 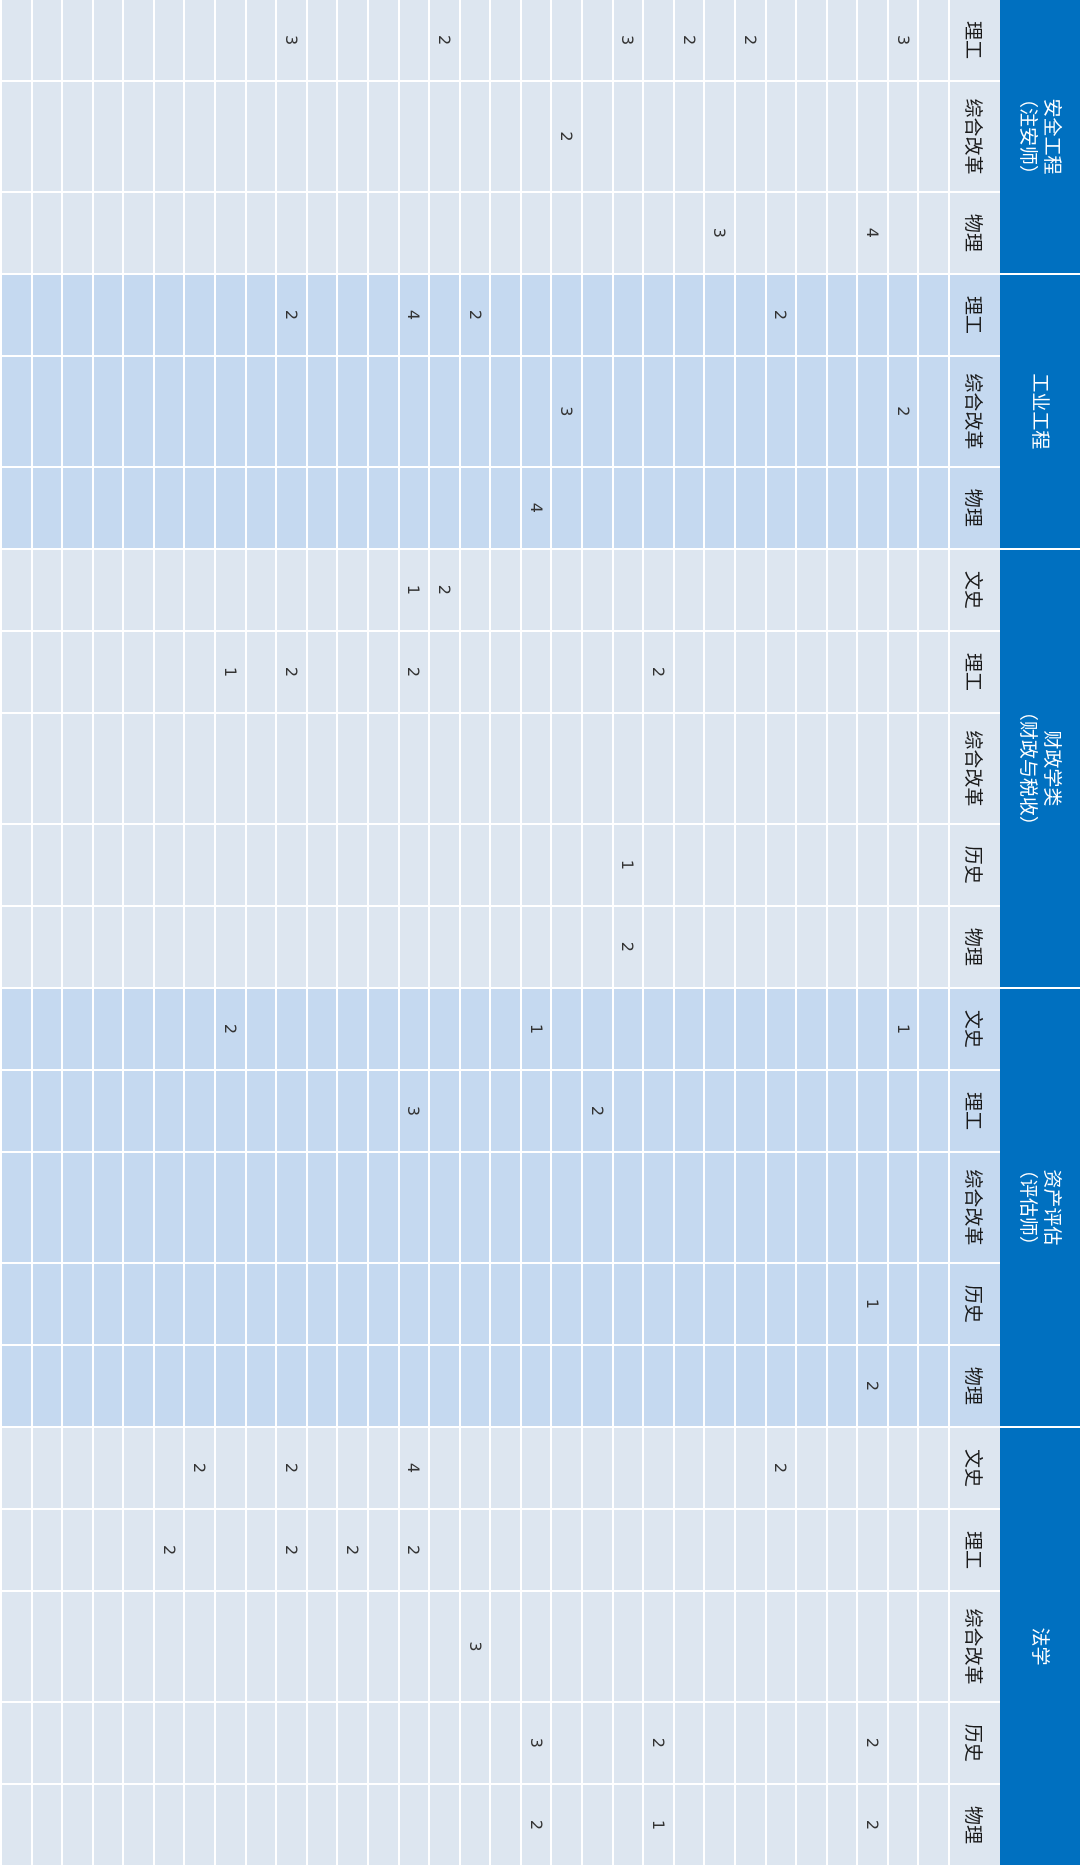 I want to click on group-header: 资产评估 （评估师）, so click(x=1040, y=1208).